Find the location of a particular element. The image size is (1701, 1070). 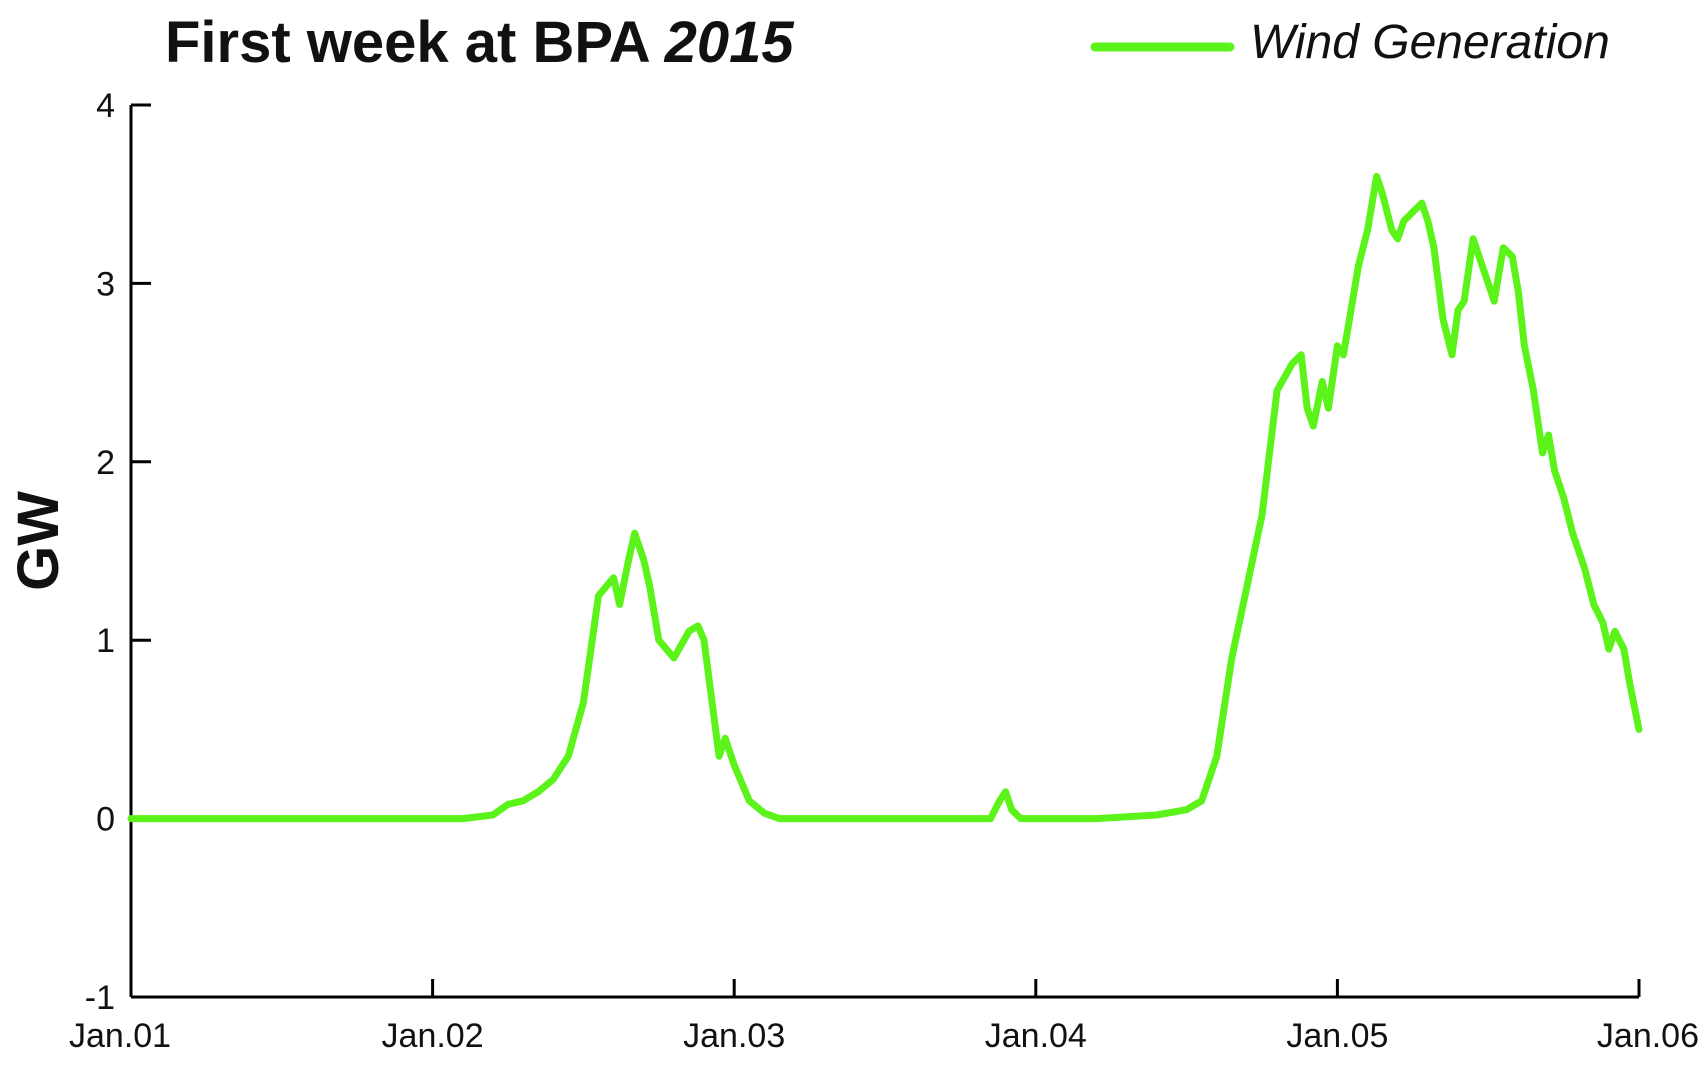

y-tick-label: 2 is located at coordinates (105, 463).